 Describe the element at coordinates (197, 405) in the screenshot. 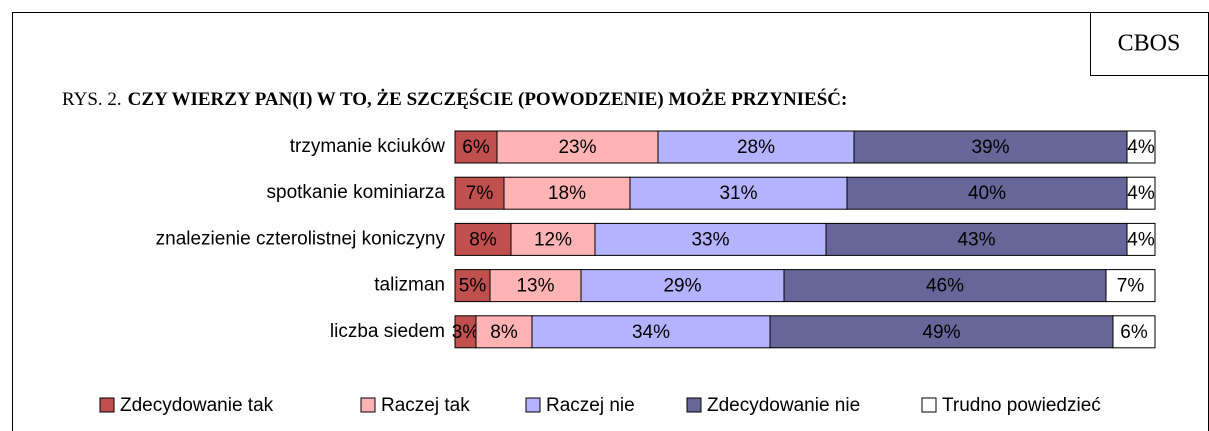

I see `legend-label: Zdecydowanie tak` at that location.